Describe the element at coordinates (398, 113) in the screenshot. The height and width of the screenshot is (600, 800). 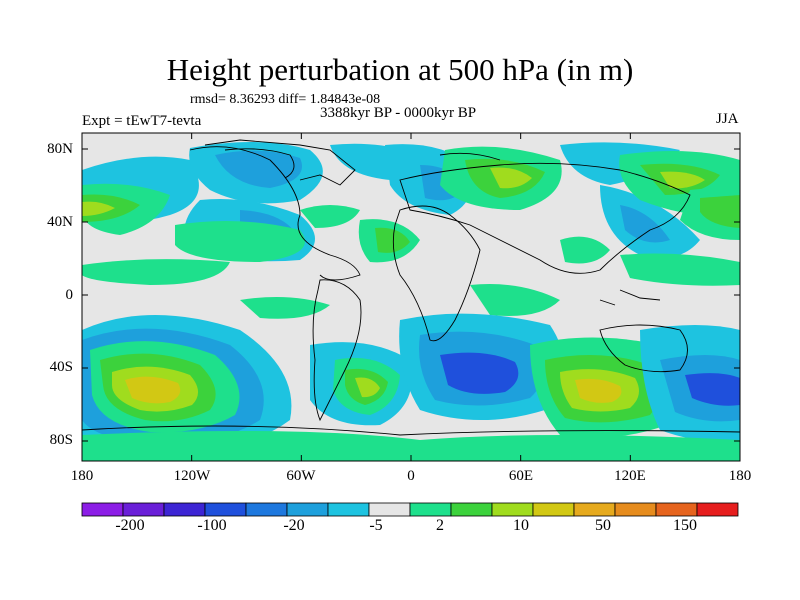
I see `period-label: 3388kyr BP - 0000kyr BP` at that location.